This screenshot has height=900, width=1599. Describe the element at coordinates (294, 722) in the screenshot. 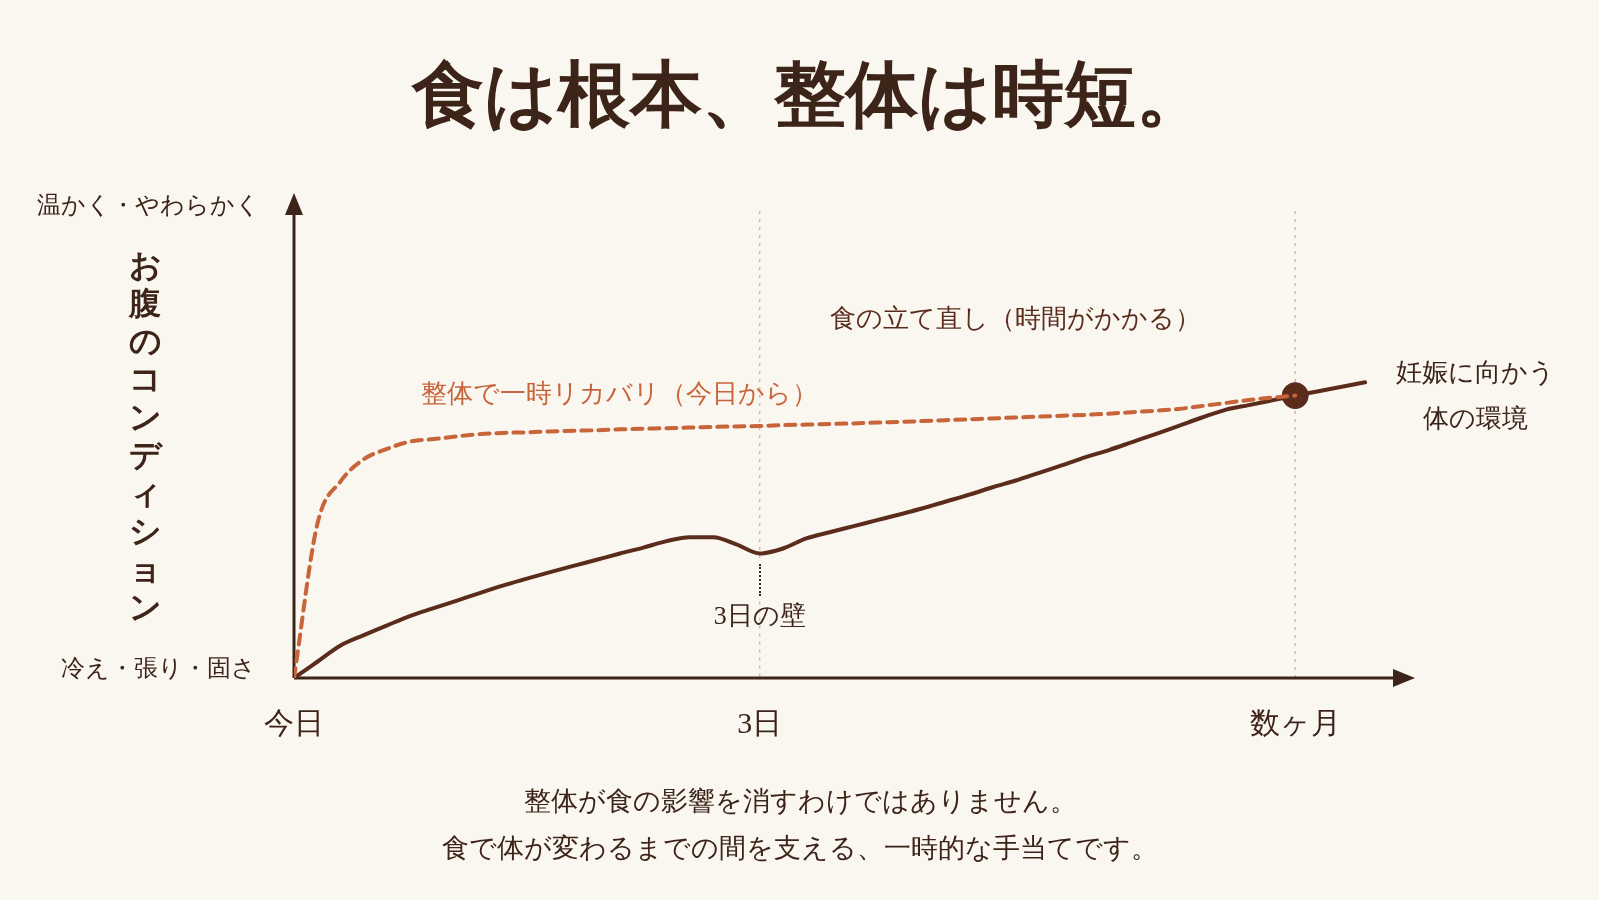

I see `x-tick-label: 今日` at that location.